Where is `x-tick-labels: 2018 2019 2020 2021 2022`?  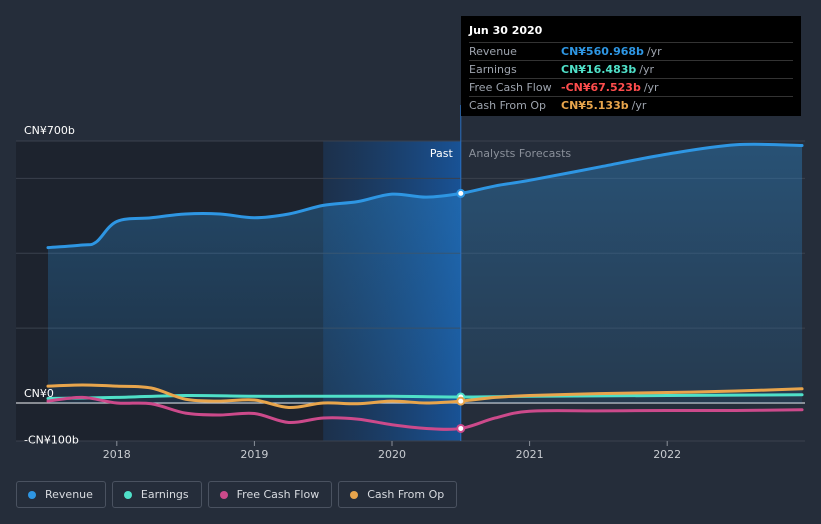 x-tick-labels: 2018 2019 2020 2021 2022 is located at coordinates (392, 451).